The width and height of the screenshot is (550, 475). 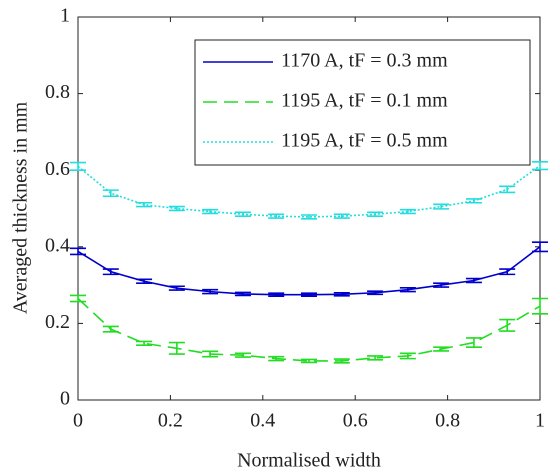 I want to click on y-tick-label: 0.8, so click(x=57, y=92).